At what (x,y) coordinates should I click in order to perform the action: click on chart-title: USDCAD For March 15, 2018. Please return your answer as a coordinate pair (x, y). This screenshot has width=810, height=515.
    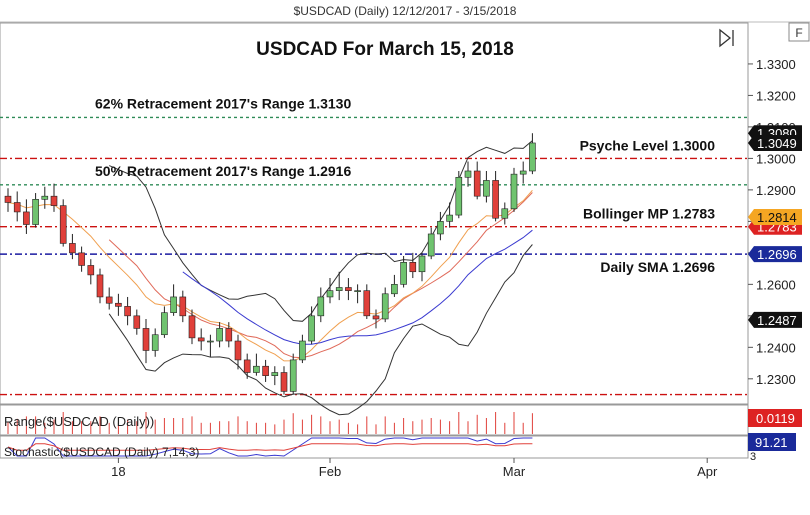
    Looking at the image, I should click on (385, 49).